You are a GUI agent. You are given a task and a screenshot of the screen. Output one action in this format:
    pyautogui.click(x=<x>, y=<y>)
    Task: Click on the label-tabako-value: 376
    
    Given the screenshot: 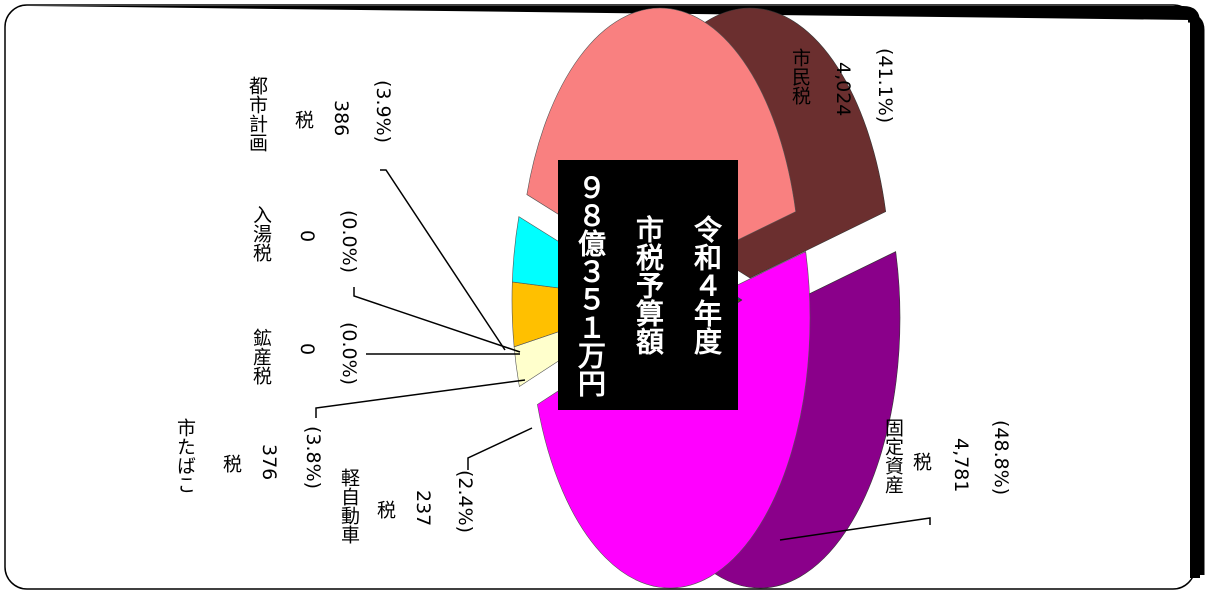 What is the action you would take?
    pyautogui.click(x=269, y=462)
    